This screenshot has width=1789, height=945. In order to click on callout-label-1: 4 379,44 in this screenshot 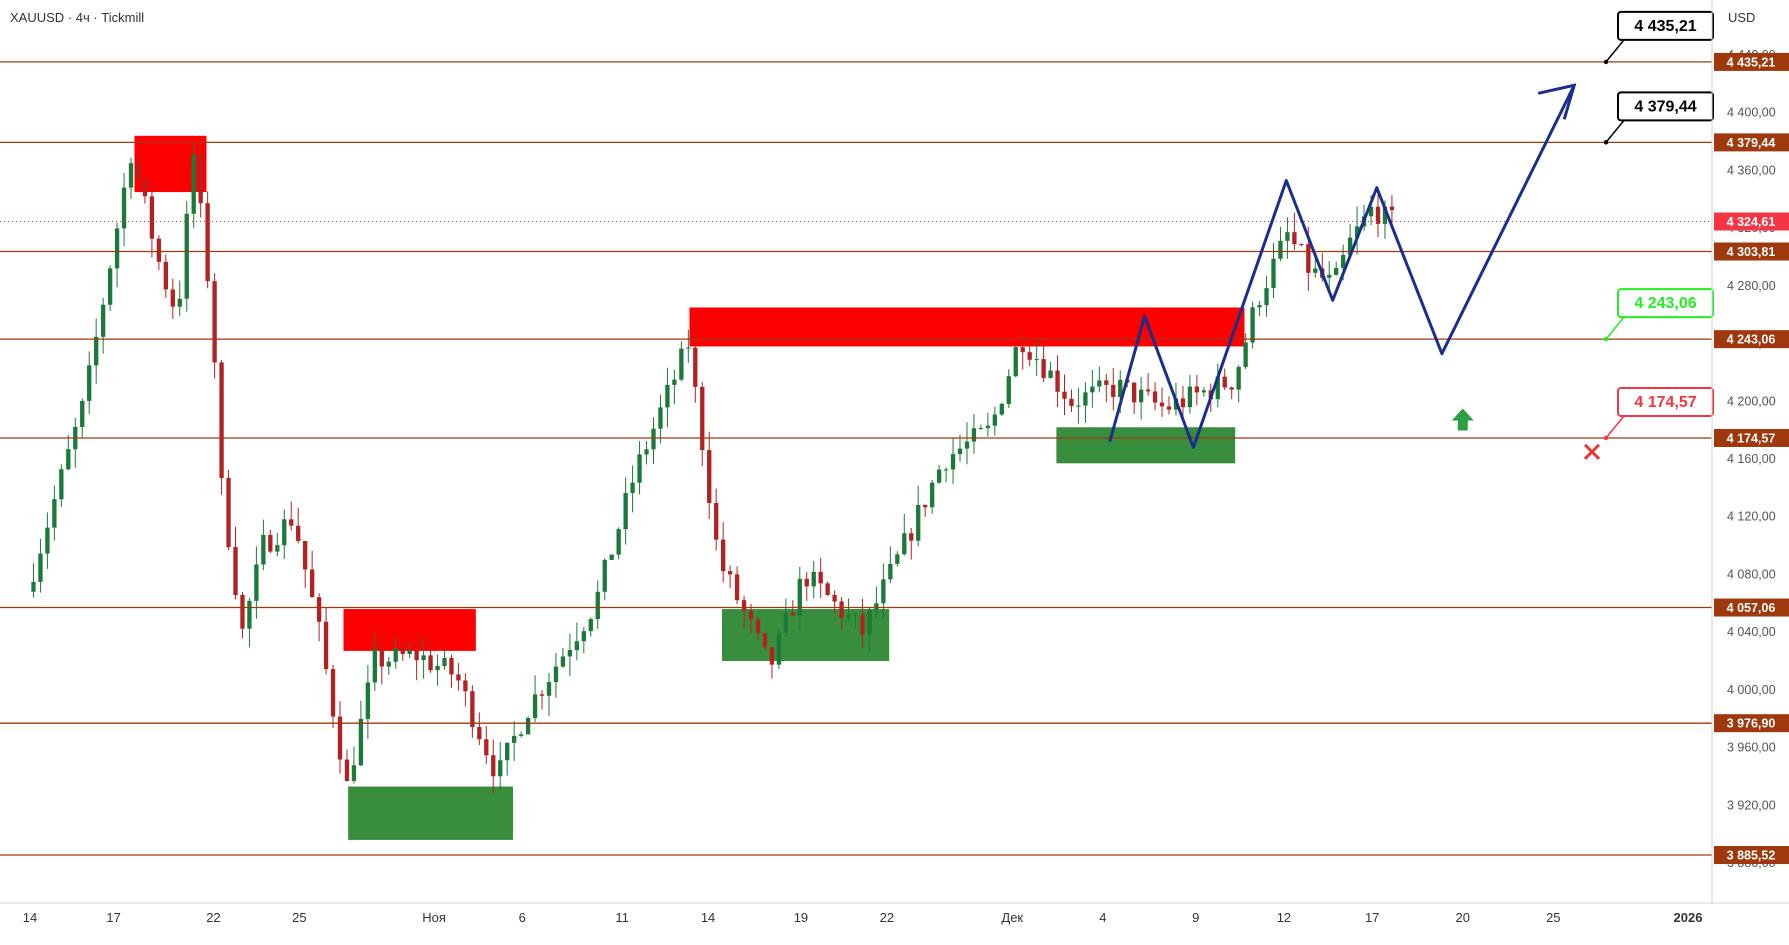, I will do `click(1665, 106)`.